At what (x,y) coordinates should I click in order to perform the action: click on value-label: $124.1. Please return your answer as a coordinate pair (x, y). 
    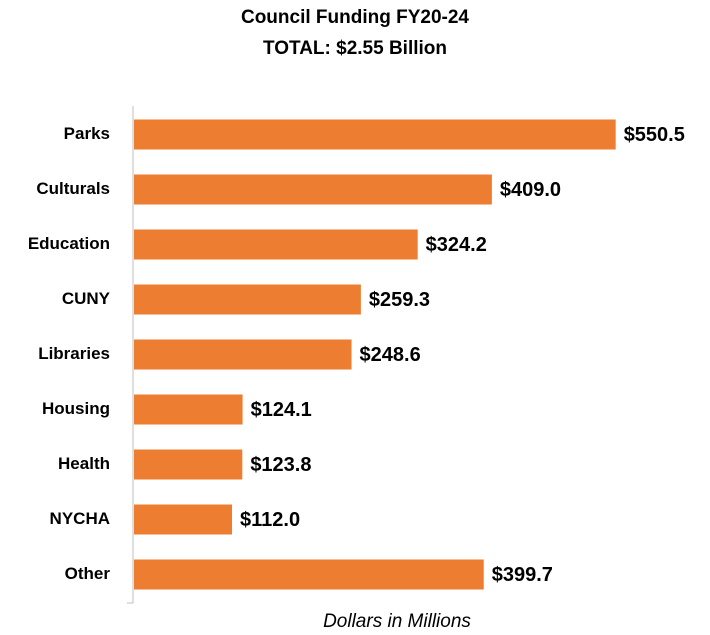
    Looking at the image, I should click on (281, 410).